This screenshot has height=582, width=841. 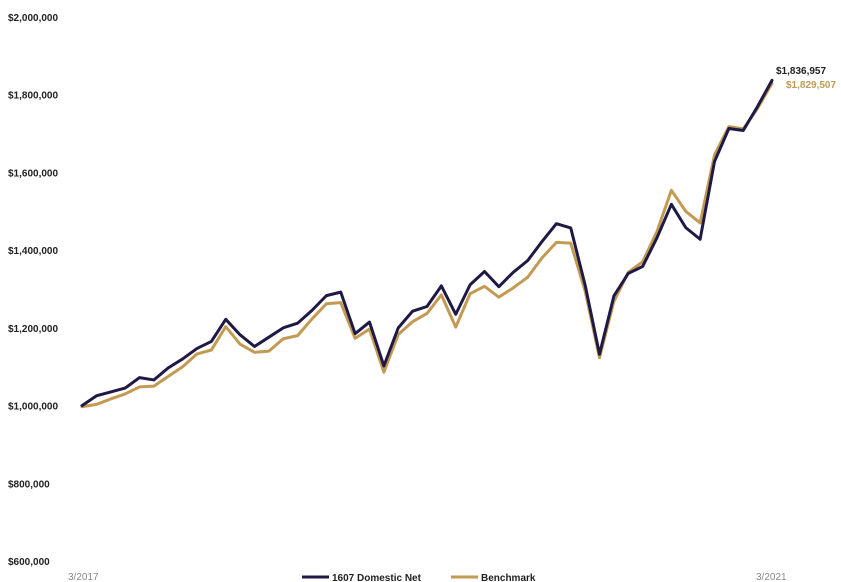 What do you see at coordinates (801, 71) in the screenshot?
I see `end-label-domestic-net: $1,836,957` at bounding box center [801, 71].